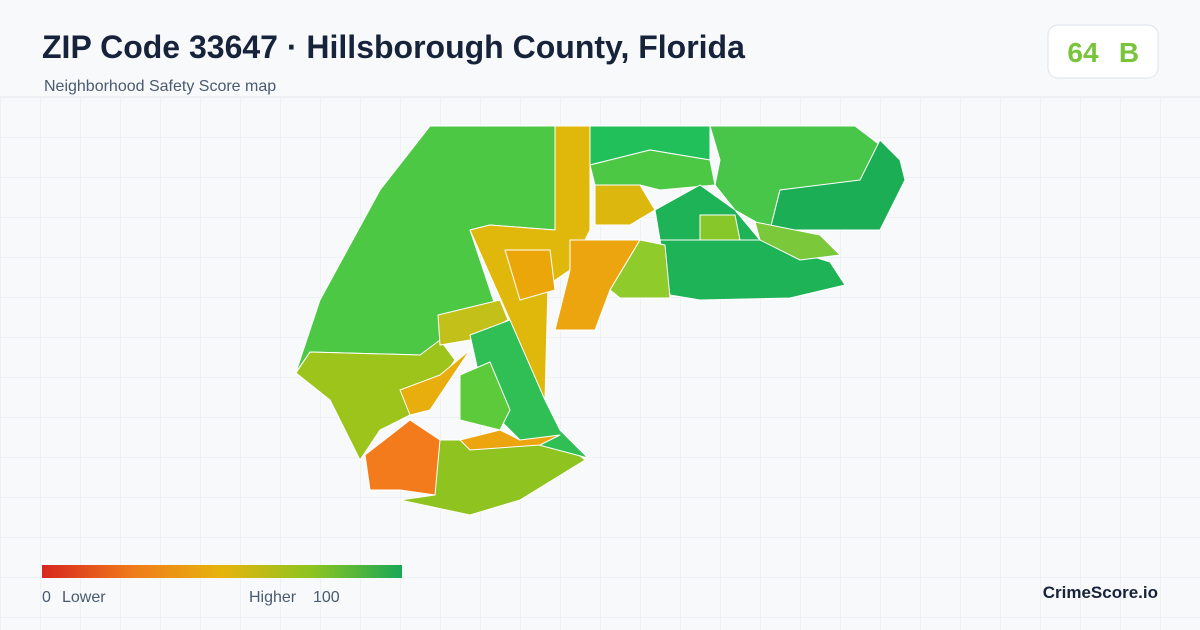 The height and width of the screenshot is (630, 1200). What do you see at coordinates (1100, 592) in the screenshot?
I see `brand: CrimeScore.io` at bounding box center [1100, 592].